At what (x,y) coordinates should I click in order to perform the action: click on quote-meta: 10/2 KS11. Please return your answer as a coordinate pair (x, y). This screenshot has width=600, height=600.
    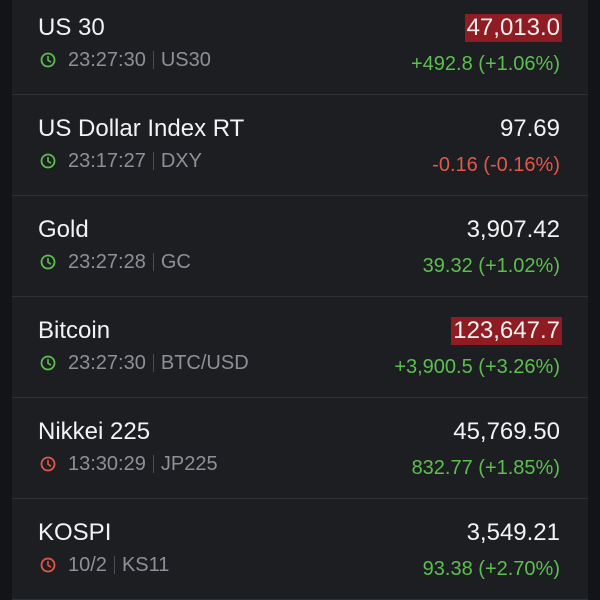
    Looking at the image, I should click on (104, 565).